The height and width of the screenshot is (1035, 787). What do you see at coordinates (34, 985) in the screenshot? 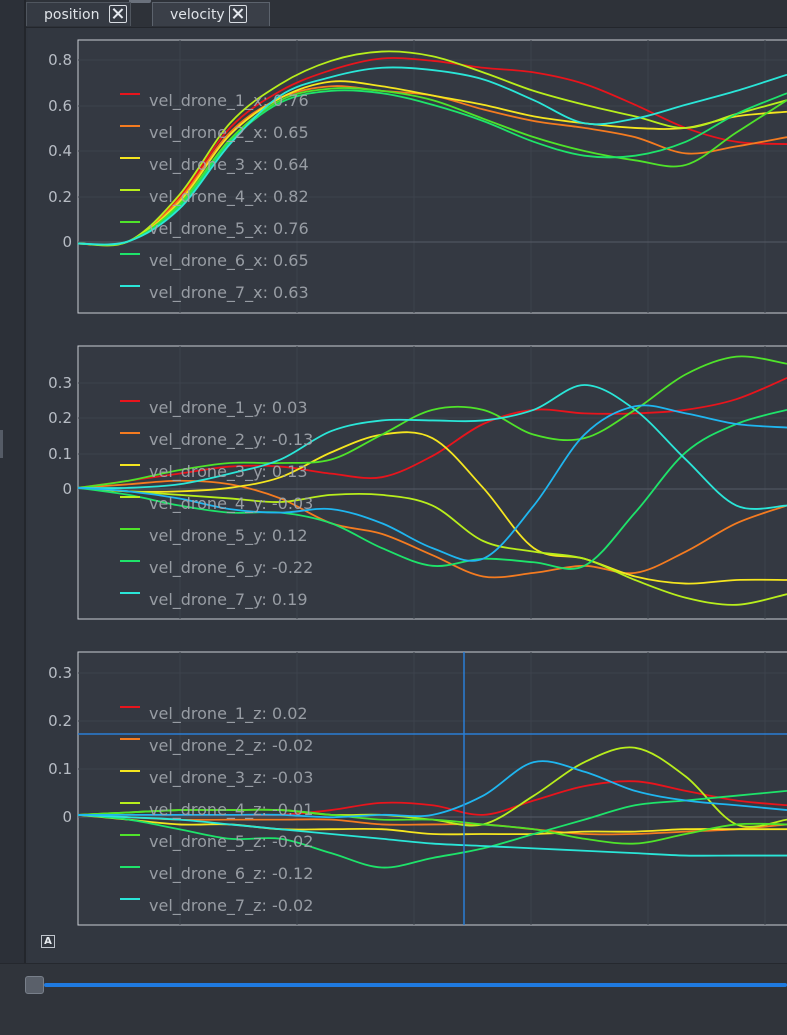
I see `time-slider-handle` at bounding box center [34, 985].